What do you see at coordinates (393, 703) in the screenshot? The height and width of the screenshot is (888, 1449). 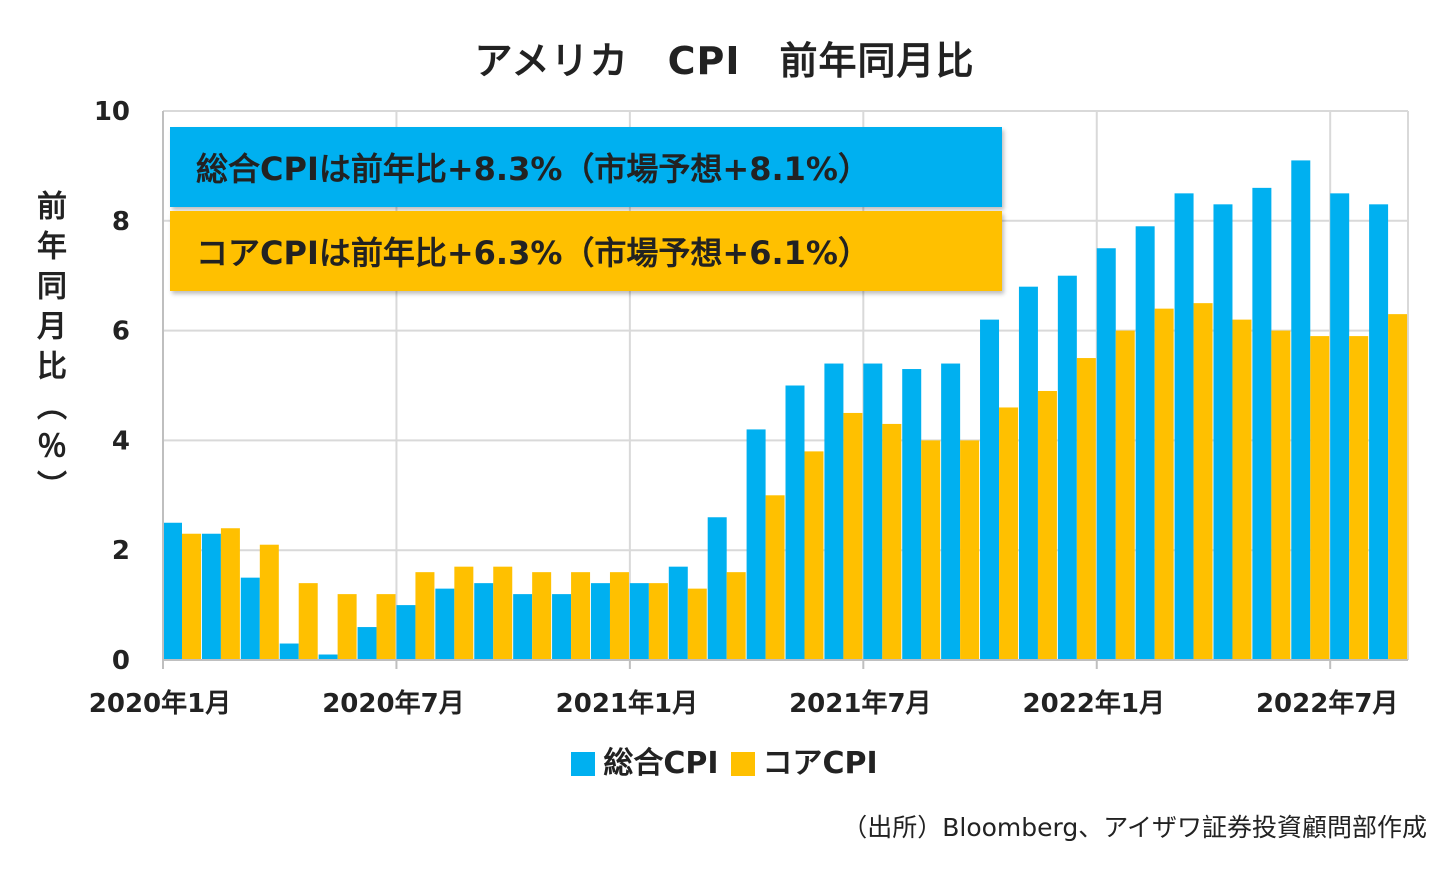 I see `x-tick-label: 2020年7月` at bounding box center [393, 703].